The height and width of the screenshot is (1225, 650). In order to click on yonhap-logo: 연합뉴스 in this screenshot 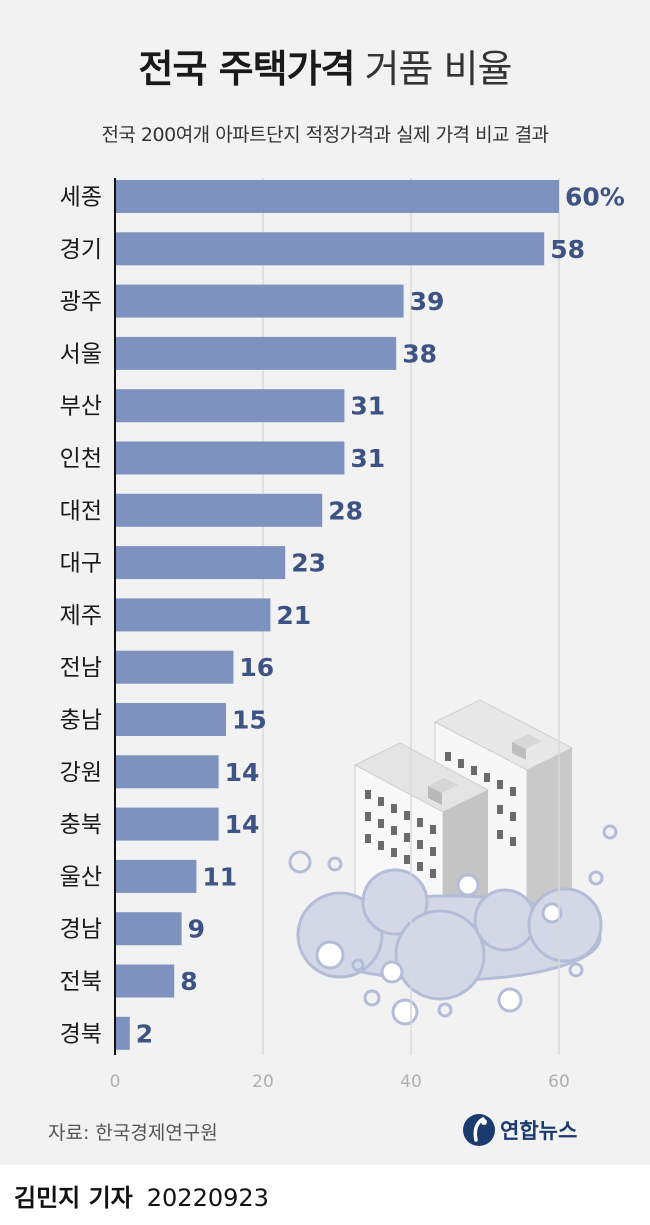, I will do `click(519, 1130)`.